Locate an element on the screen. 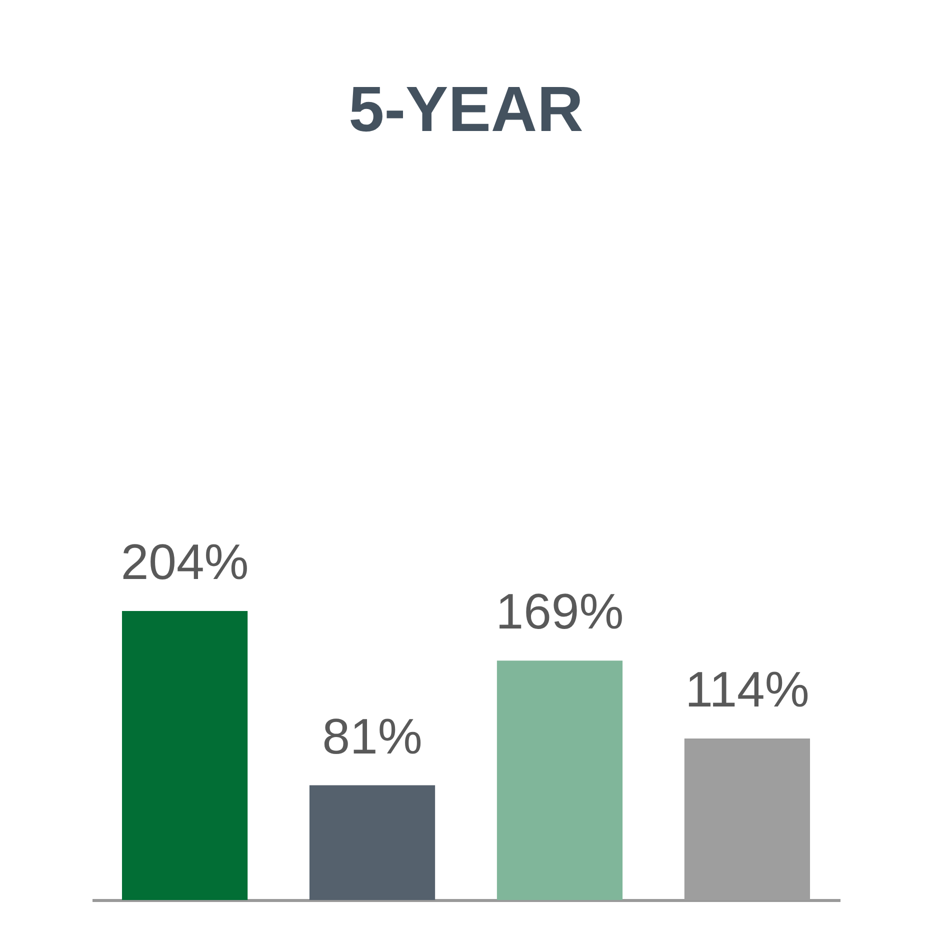 The height and width of the screenshot is (942, 930). data-label: 169% is located at coordinates (560, 612).